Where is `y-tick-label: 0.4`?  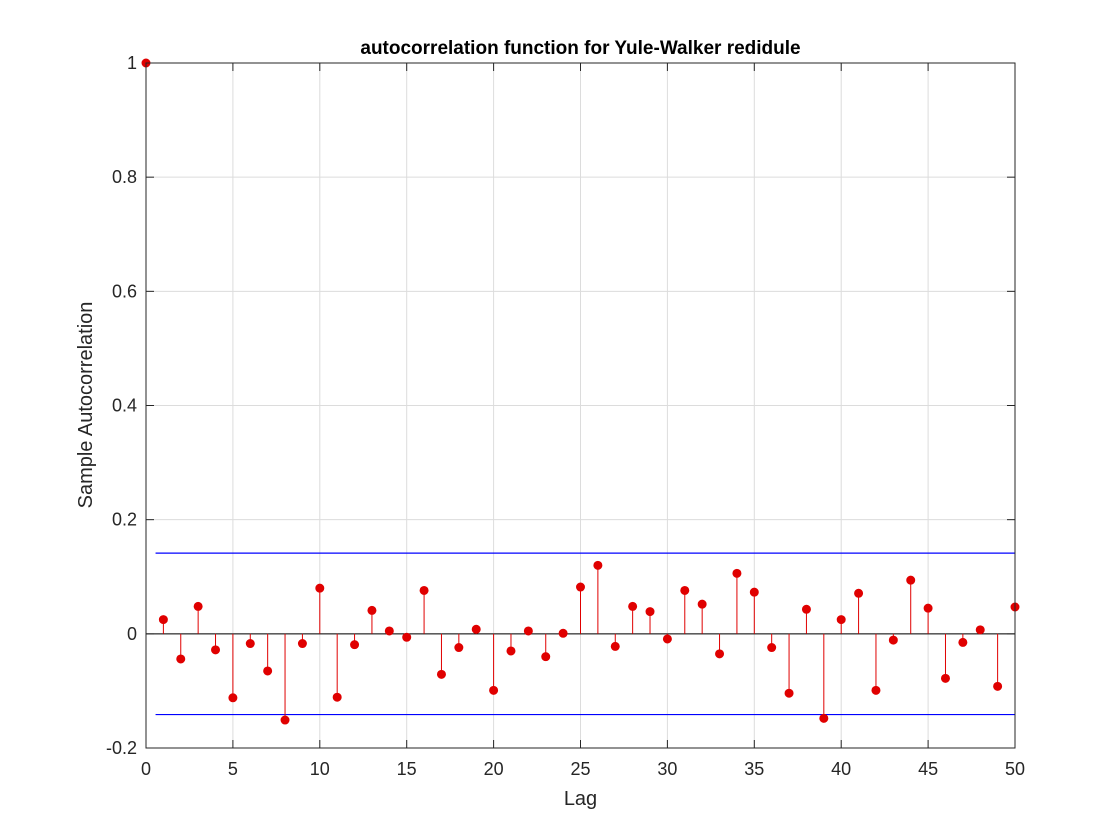 y-tick-label: 0.4 is located at coordinates (124, 406).